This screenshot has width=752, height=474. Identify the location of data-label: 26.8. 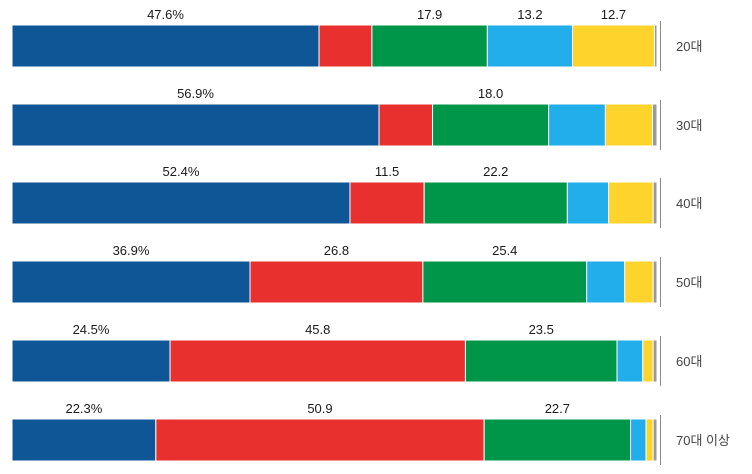
(336, 250).